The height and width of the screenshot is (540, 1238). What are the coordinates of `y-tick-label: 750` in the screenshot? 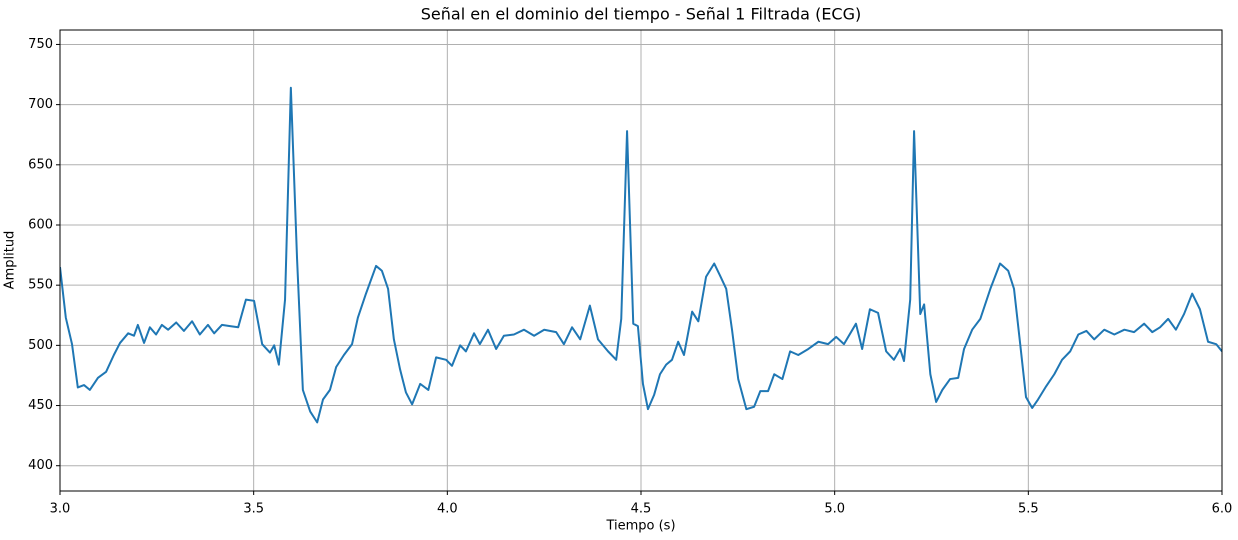 It's located at (40, 44).